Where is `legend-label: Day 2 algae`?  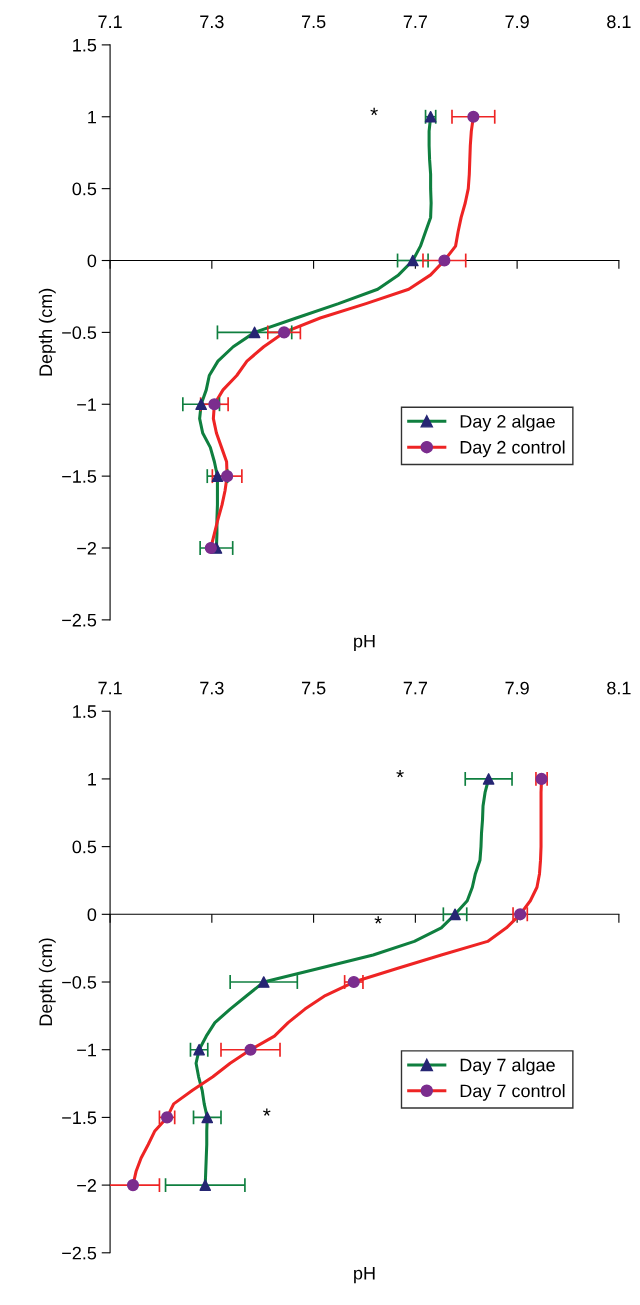
legend-label: Day 2 algae is located at coordinates (507, 423).